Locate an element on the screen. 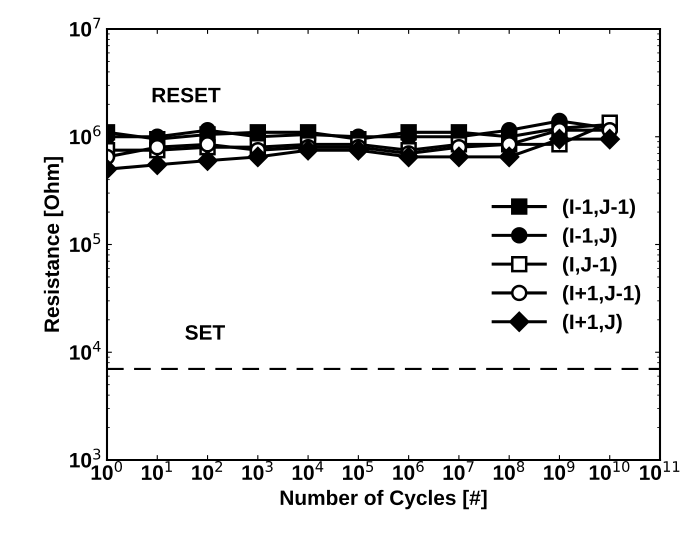 This screenshot has width=680, height=539. x-tick-label: 10$^{10}$ is located at coordinates (610, 470).